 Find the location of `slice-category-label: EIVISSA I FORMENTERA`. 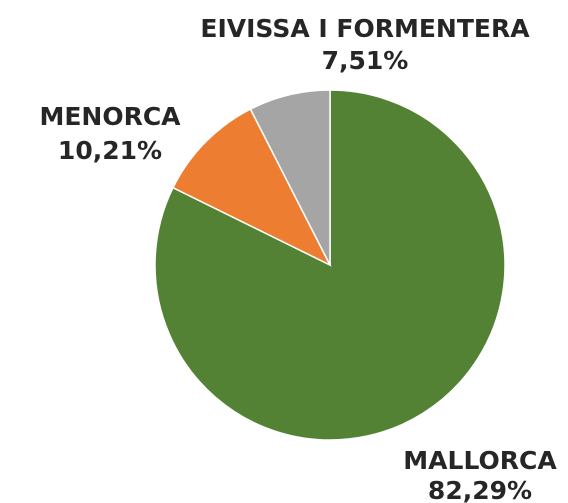

slice-category-label: EIVISSA I FORMENTERA is located at coordinates (365, 28).